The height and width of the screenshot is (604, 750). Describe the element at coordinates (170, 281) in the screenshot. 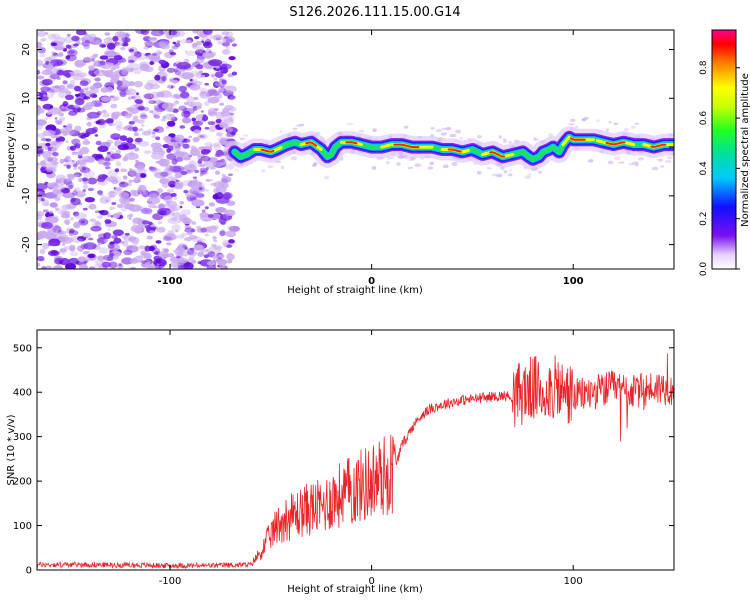

I see `x-tick-label: -100` at that location.